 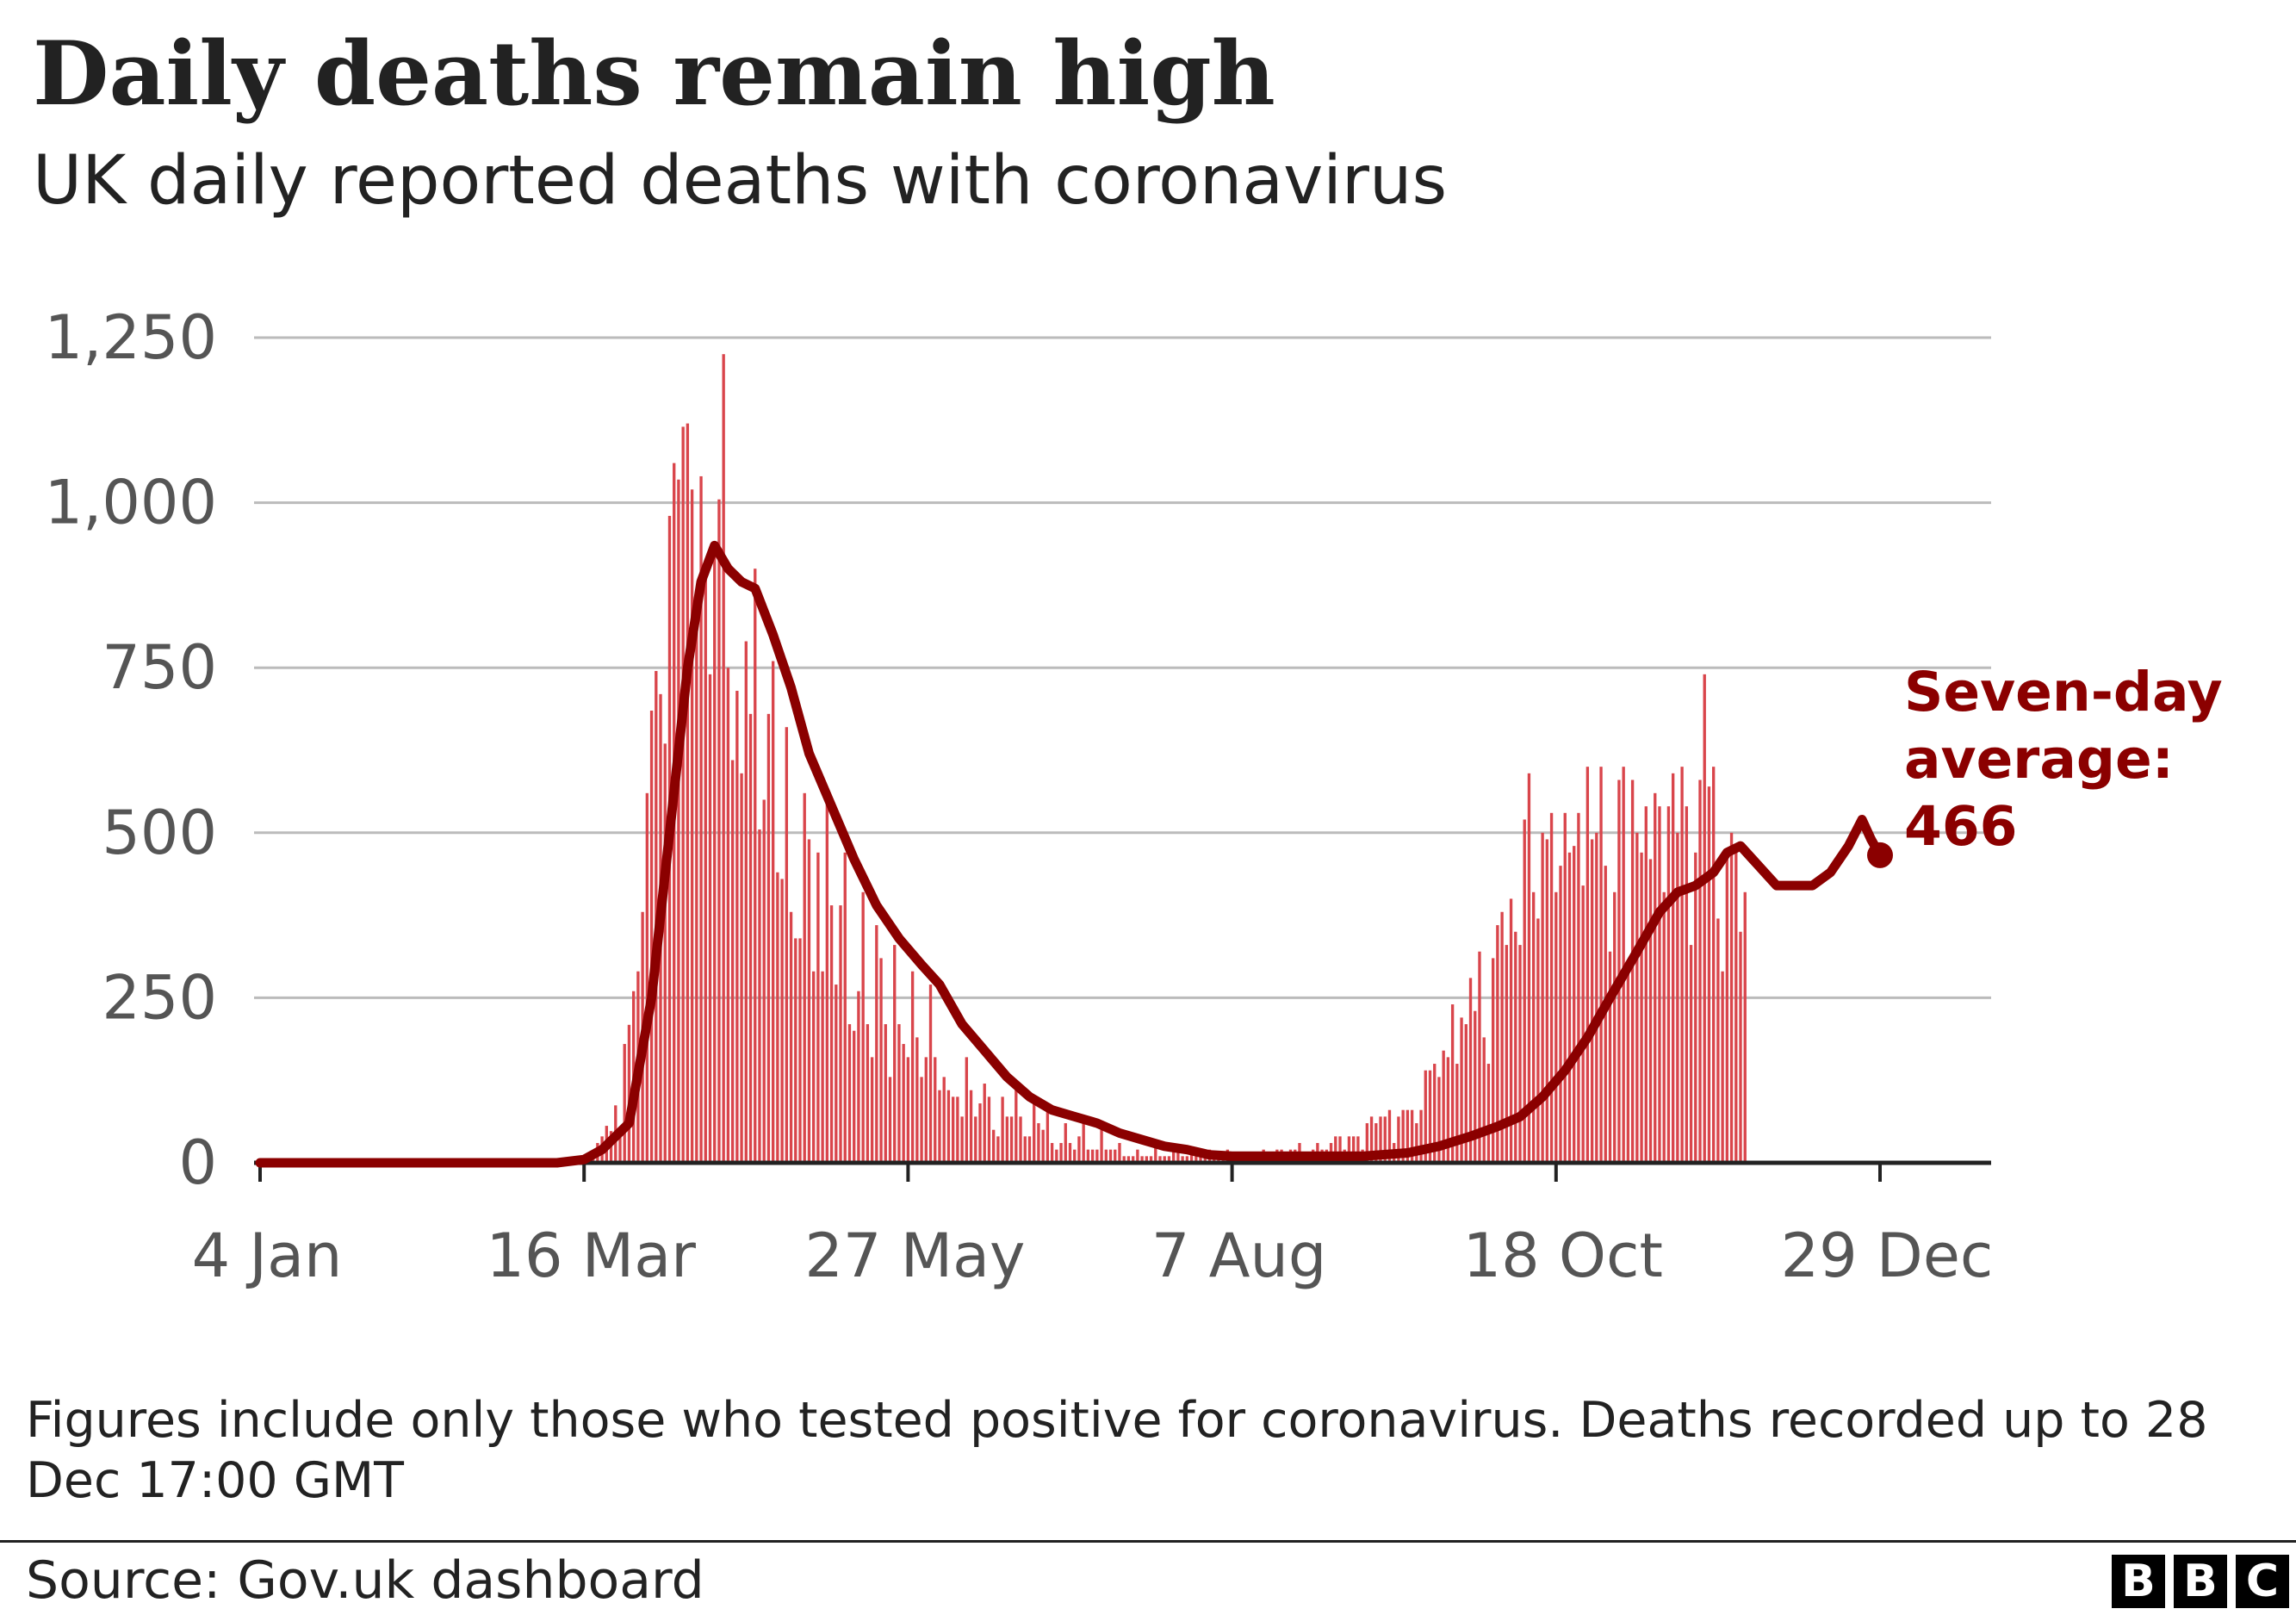 I want to click on y-tick-label: 750, so click(x=159, y=667).